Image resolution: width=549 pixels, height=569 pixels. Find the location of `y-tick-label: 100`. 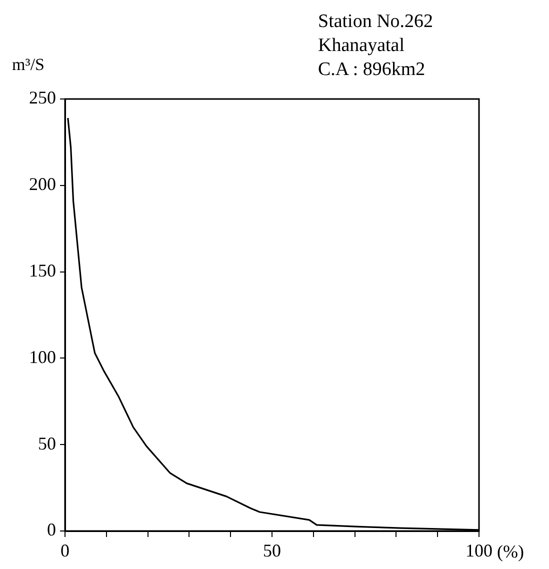

y-tick-label: 100 is located at coordinates (42, 356).